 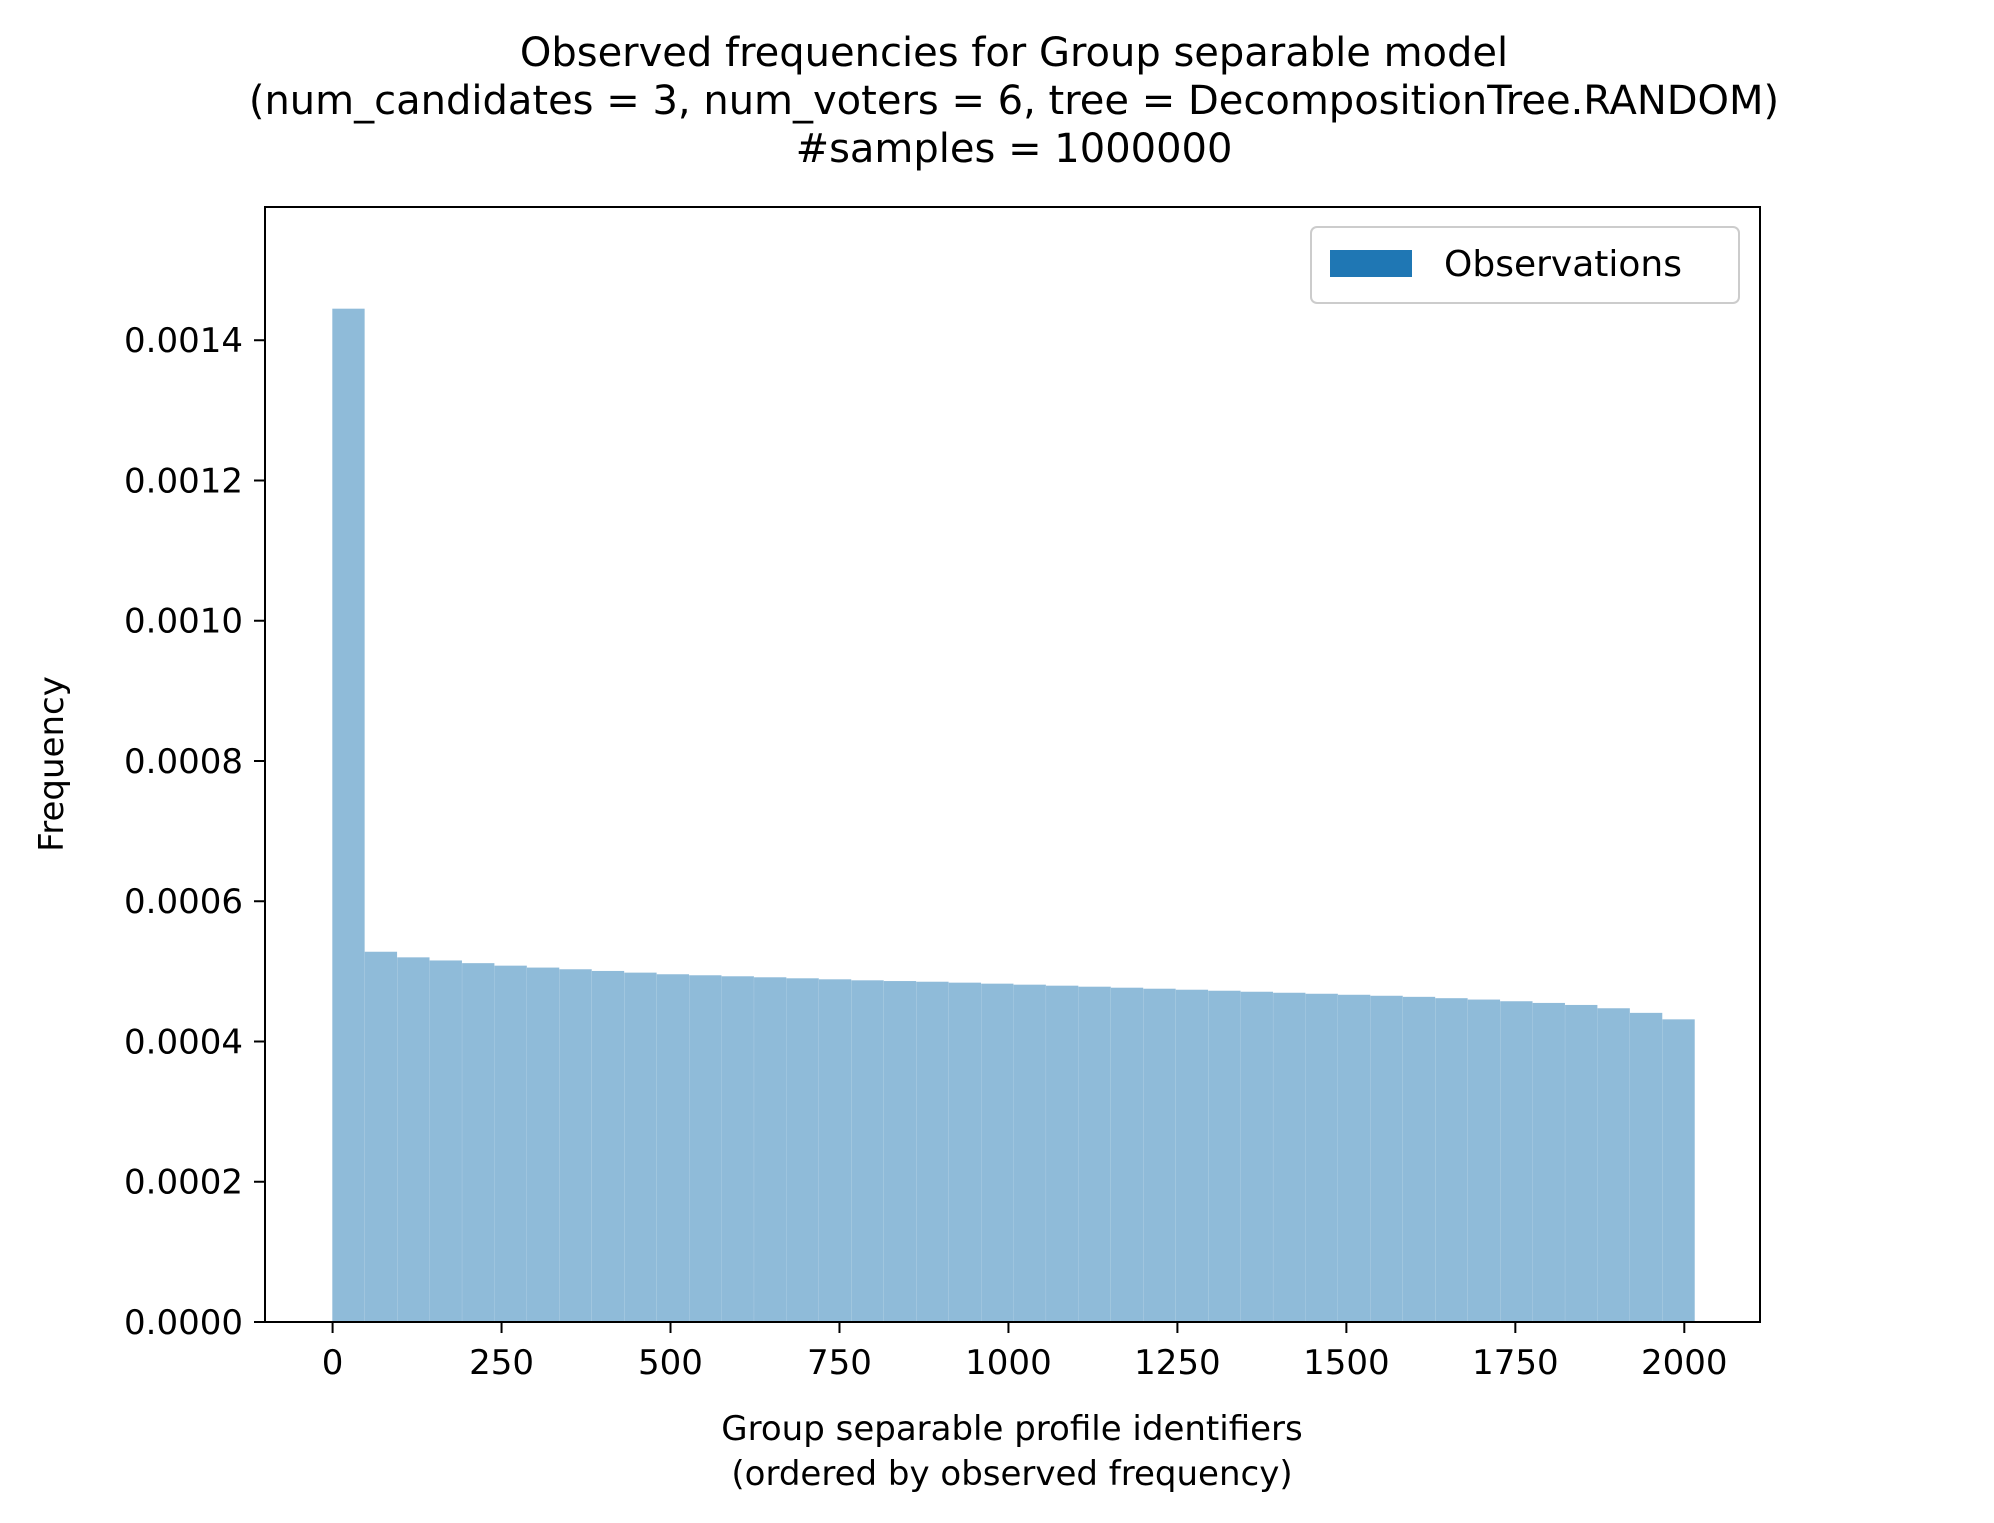 I want to click on x-tick-label: 1500, so click(x=1346, y=1363).